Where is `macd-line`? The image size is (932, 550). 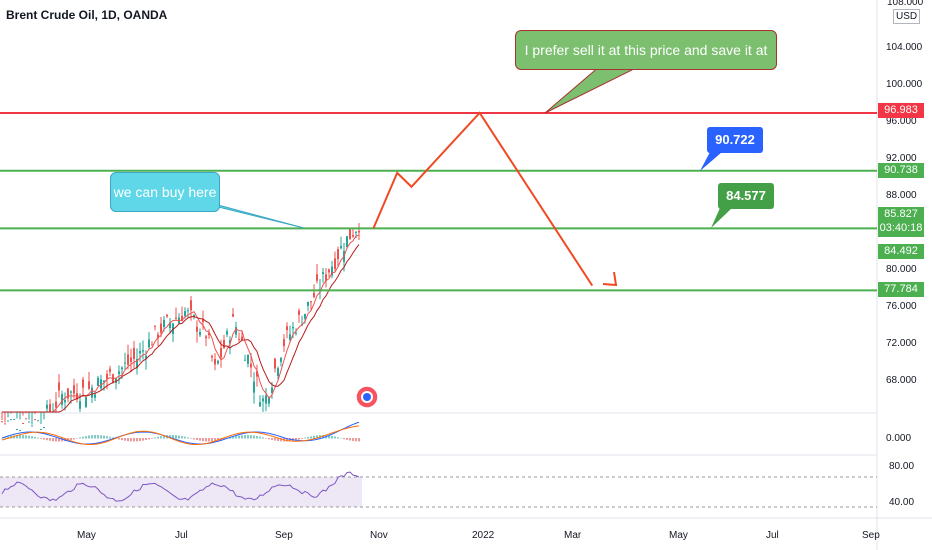 macd-line is located at coordinates (180, 433).